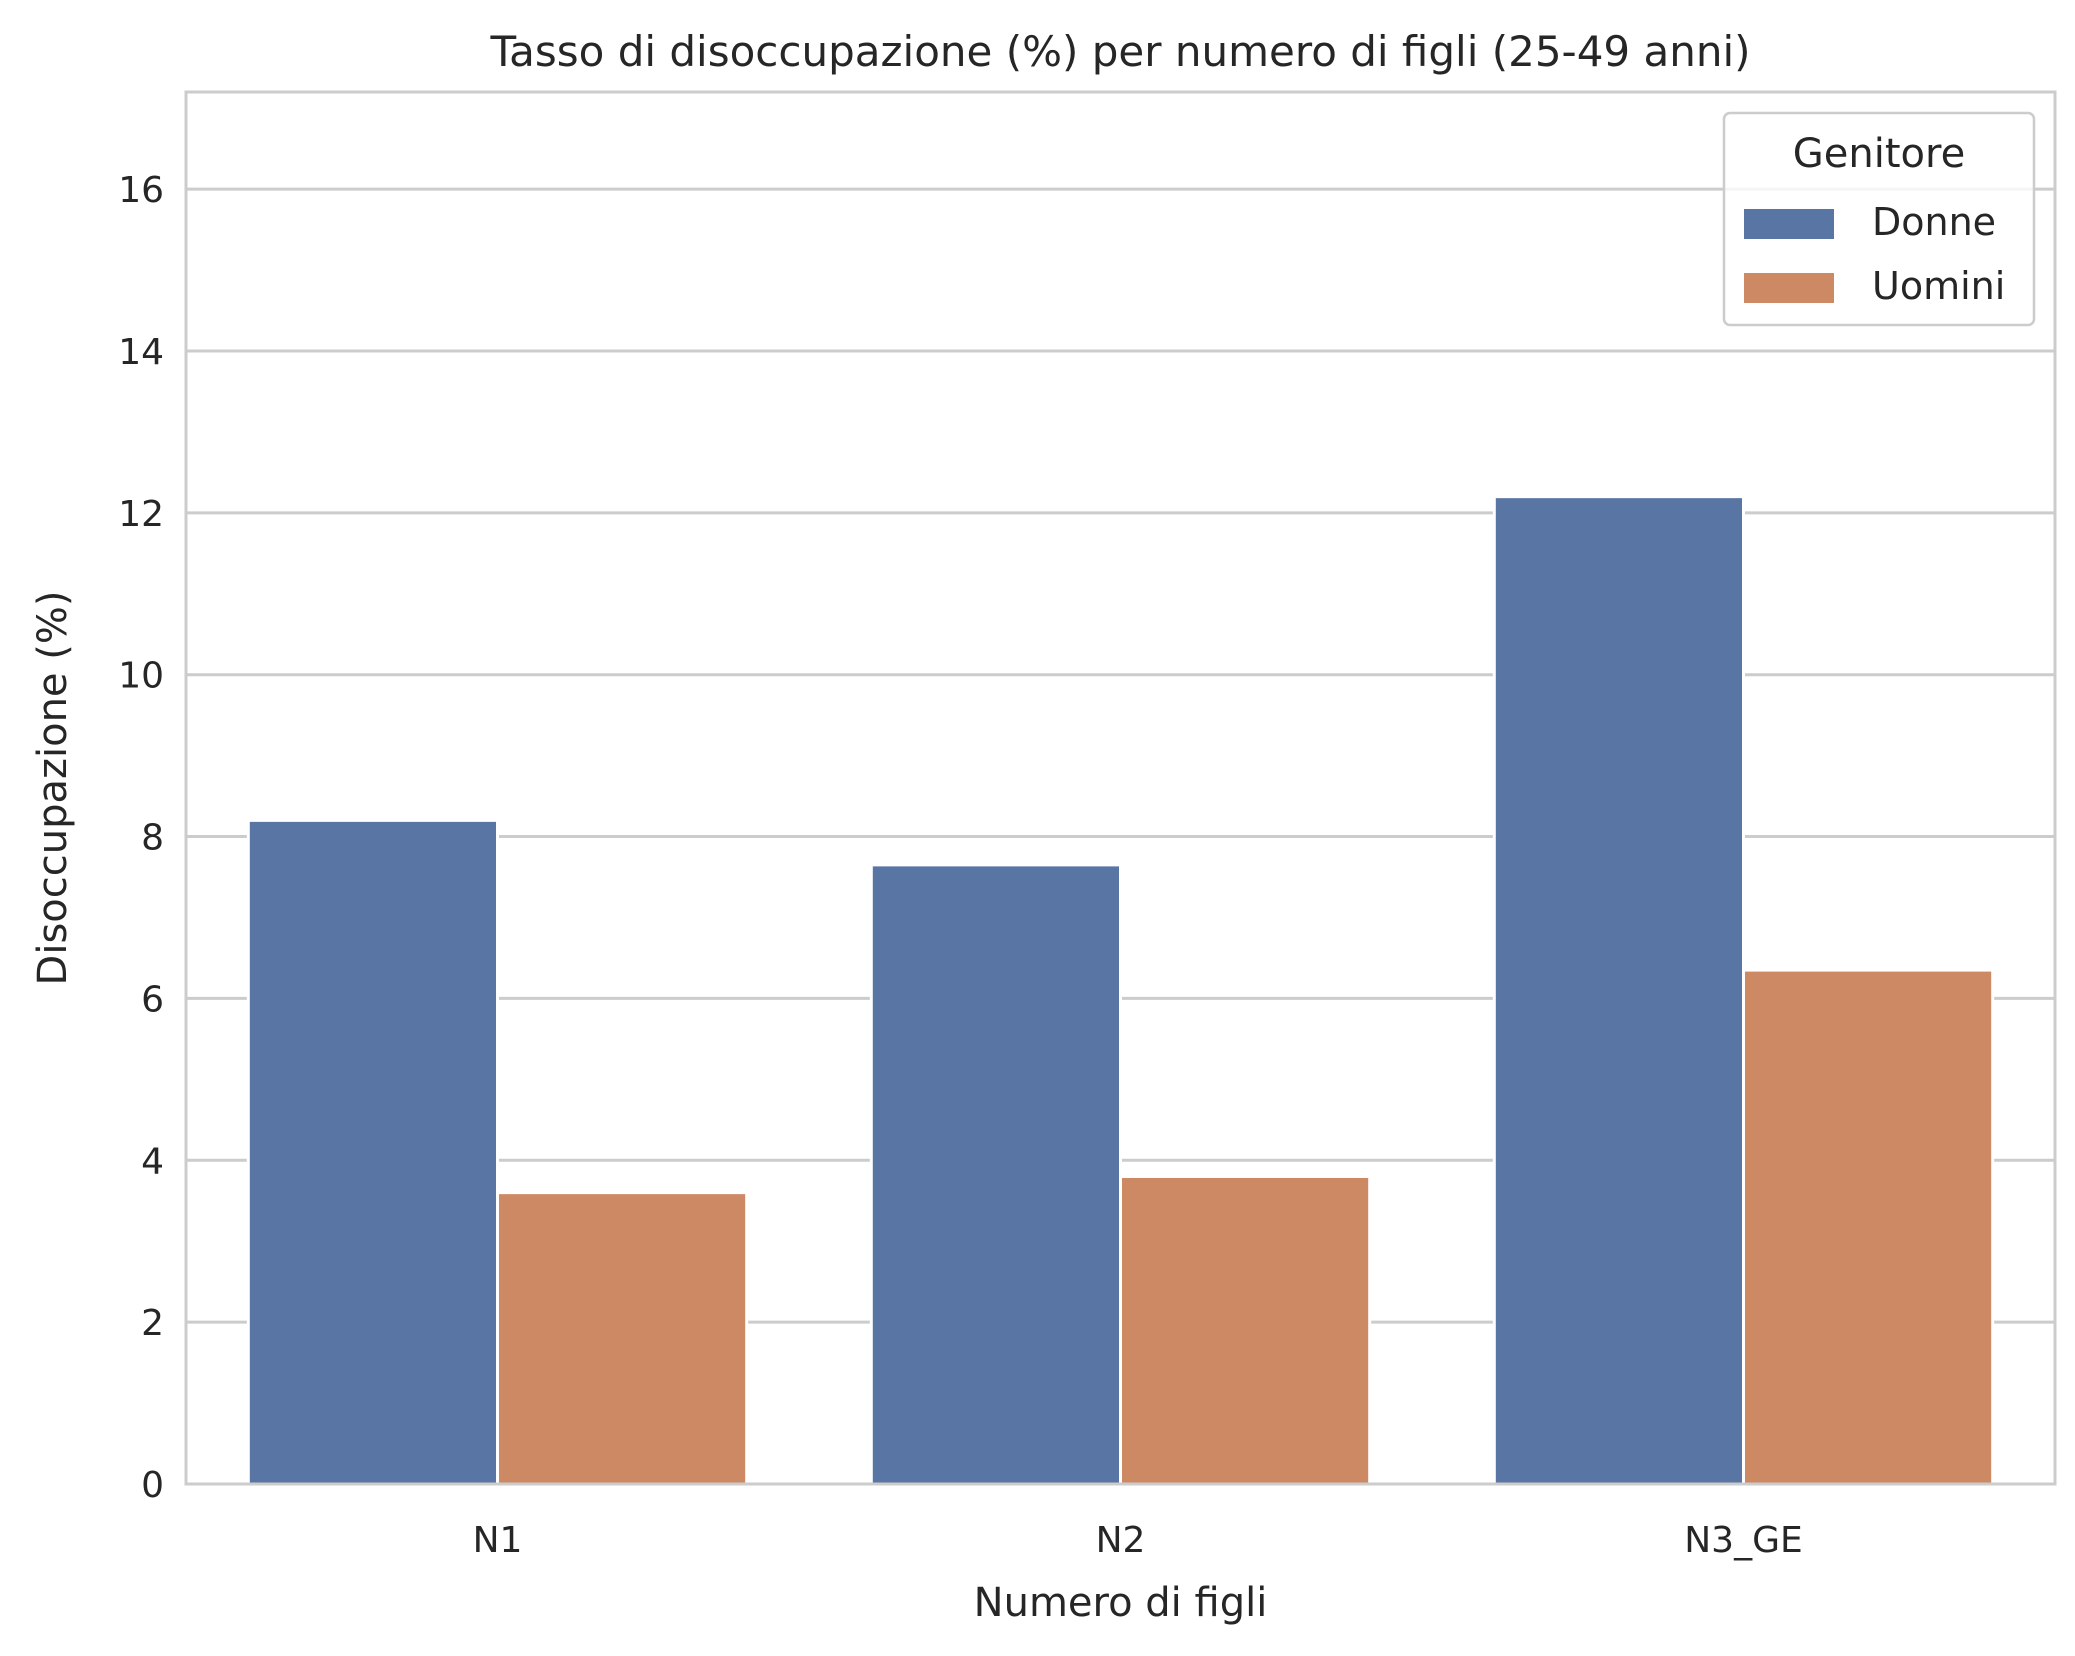 This screenshot has height=1656, width=2075. I want to click on legend-swatch-uomini, so click(1789, 288).